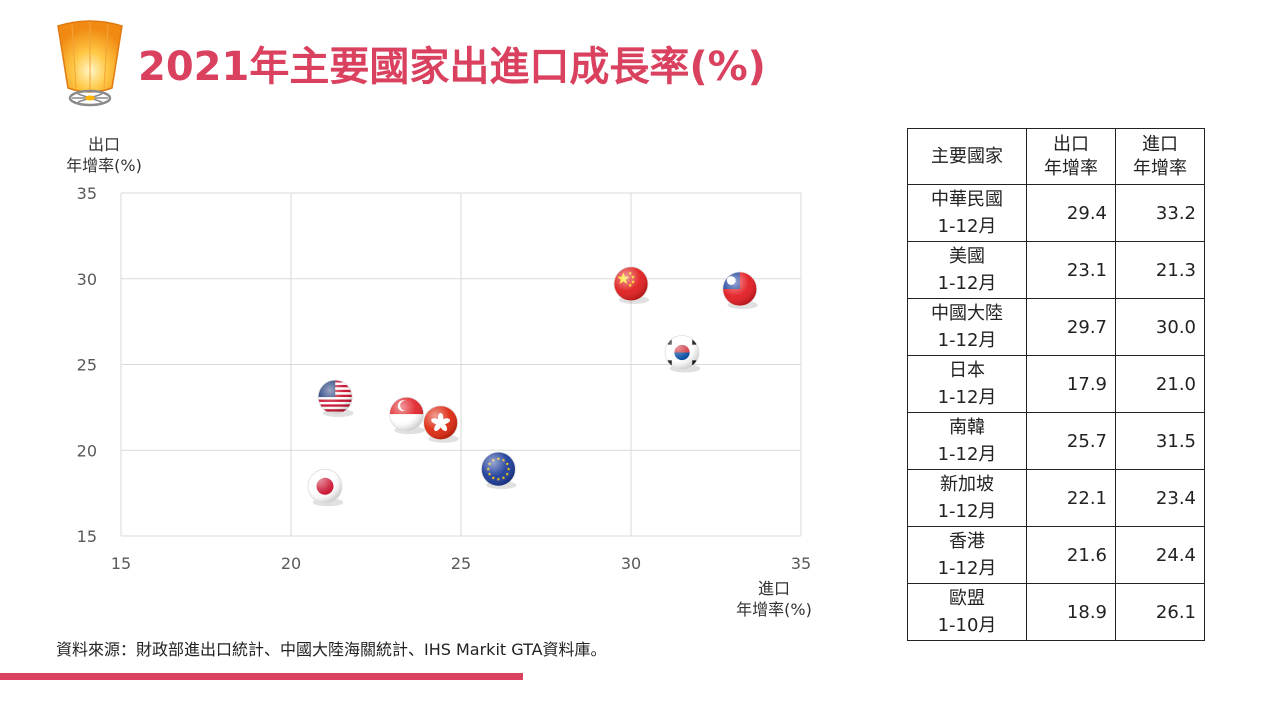  I want to click on import-value: 33.2, so click(1160, 213).